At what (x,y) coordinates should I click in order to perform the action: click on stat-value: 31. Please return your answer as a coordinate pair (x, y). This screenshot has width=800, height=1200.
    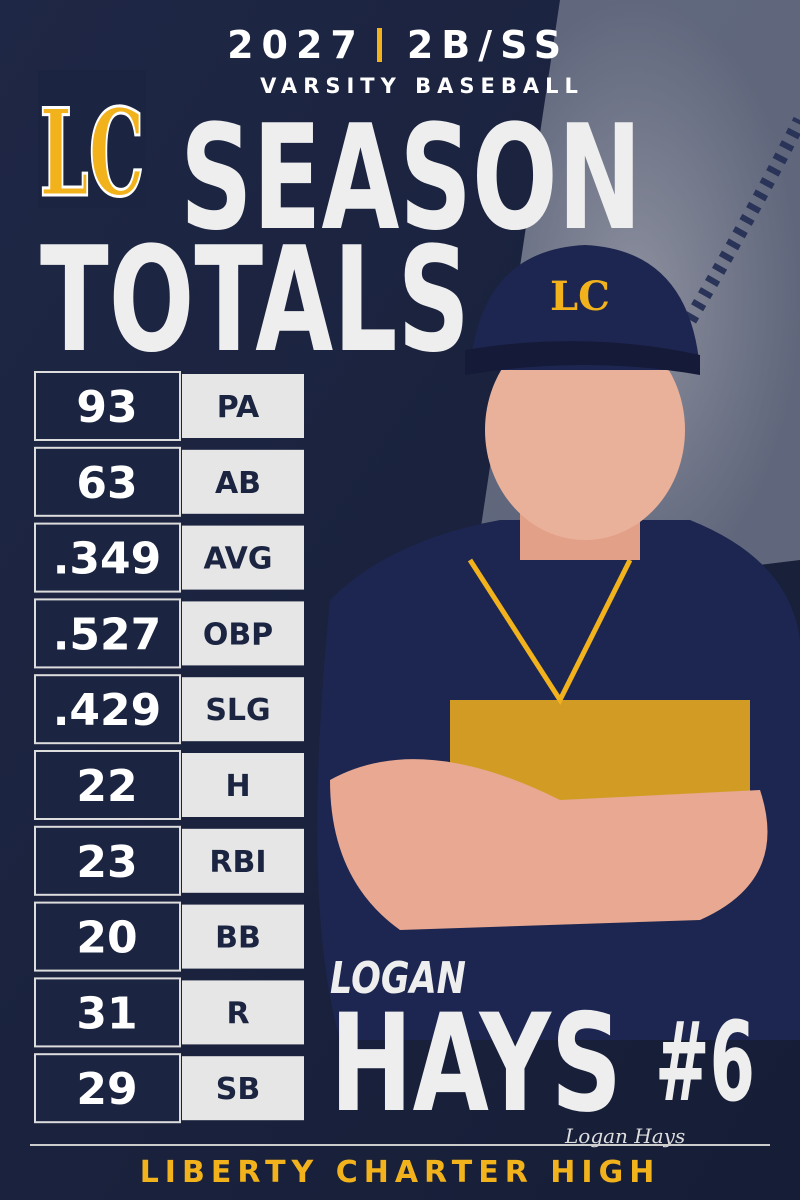
    Looking at the image, I should click on (106, 1013).